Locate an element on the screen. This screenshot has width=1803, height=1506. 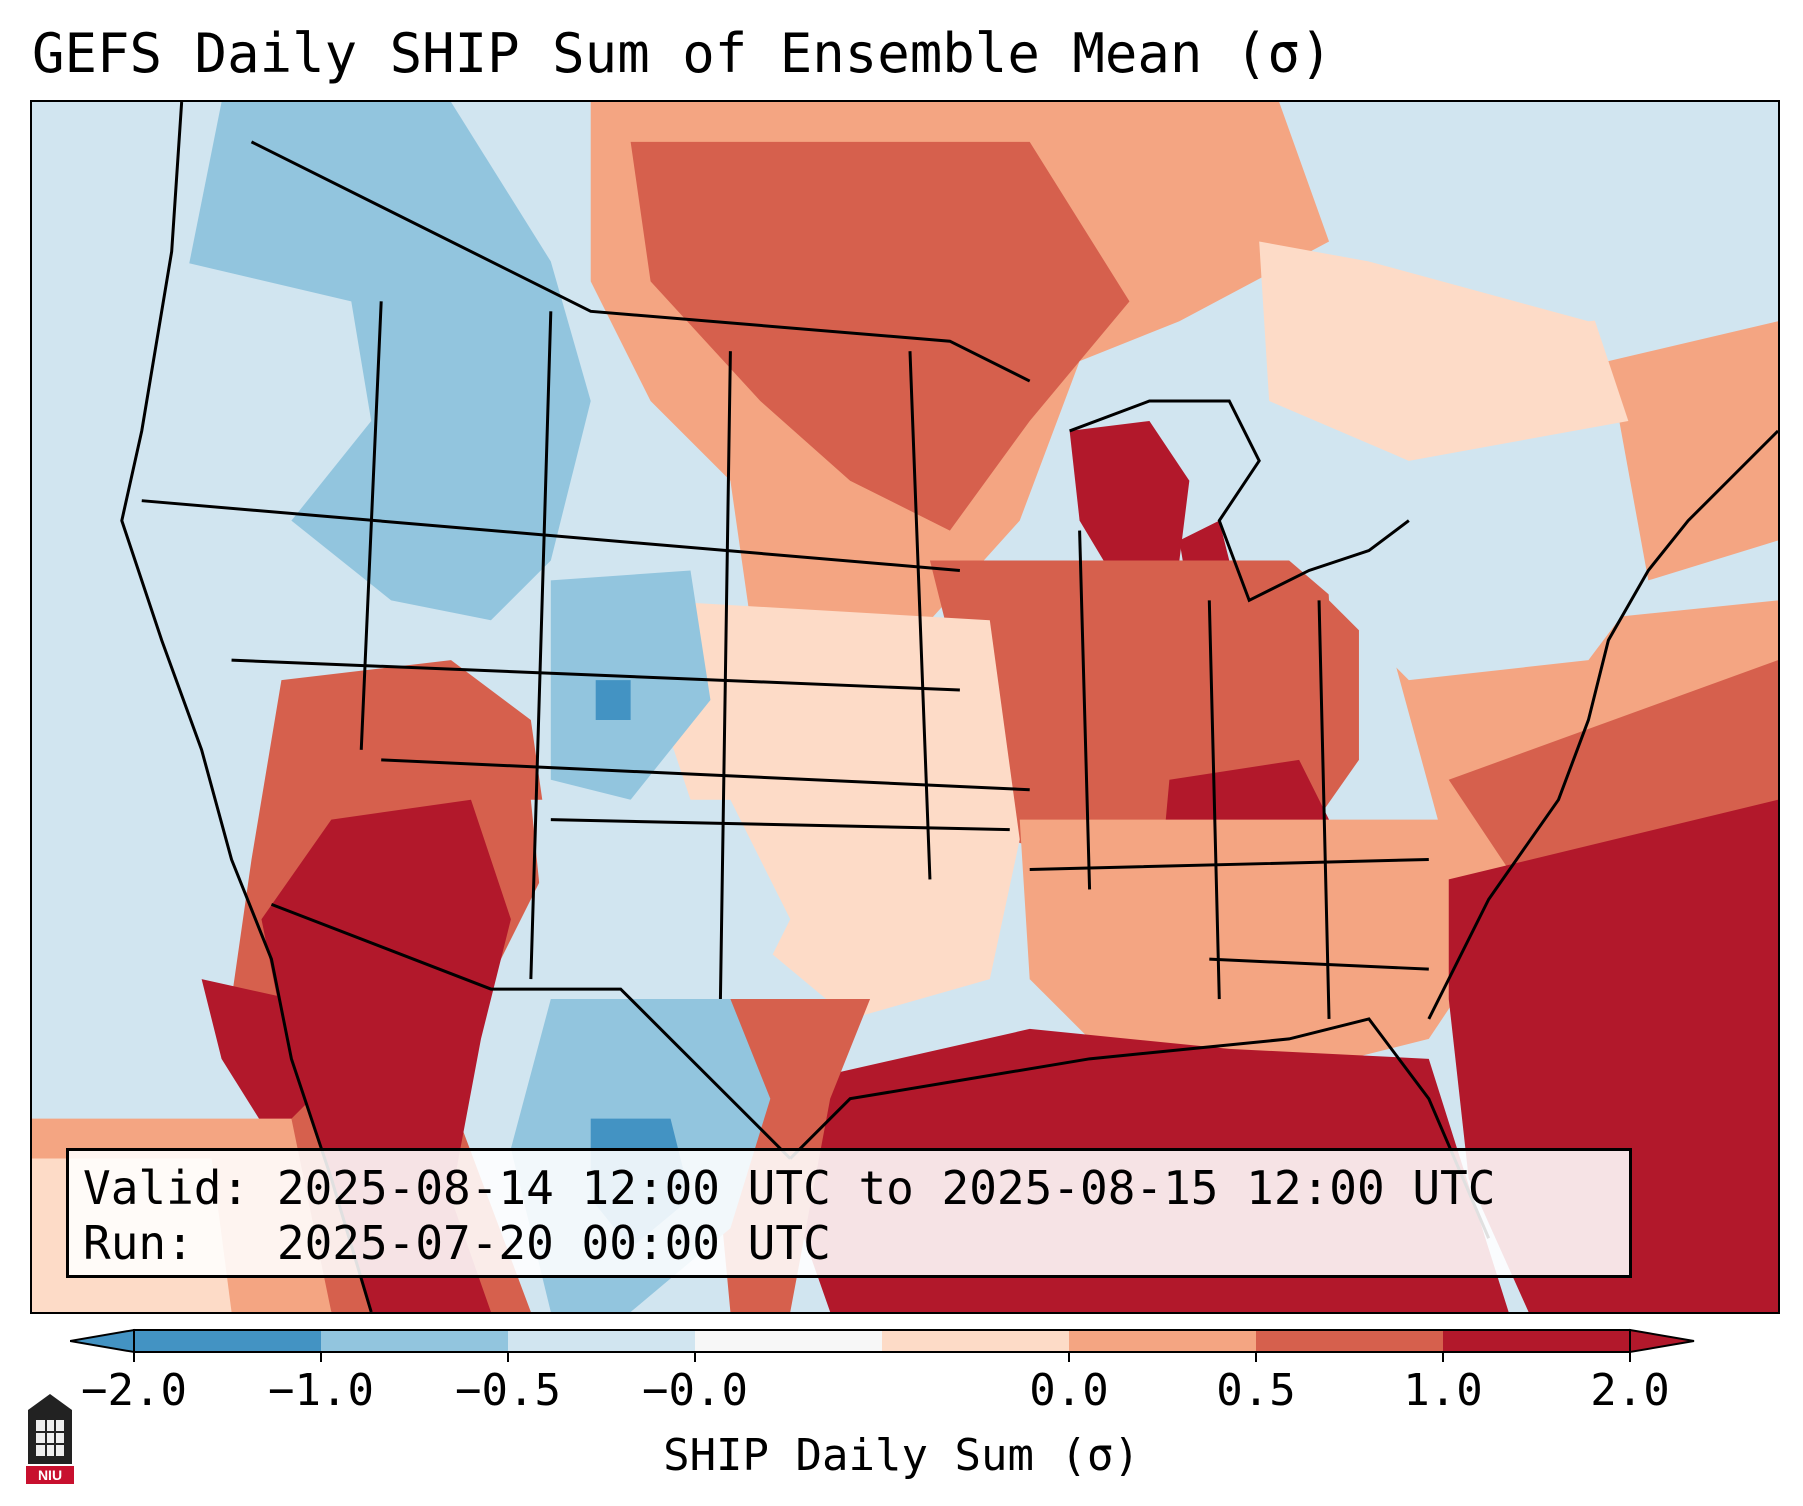
colorbar-tick-label: 0.5 is located at coordinates (1256, 1390).